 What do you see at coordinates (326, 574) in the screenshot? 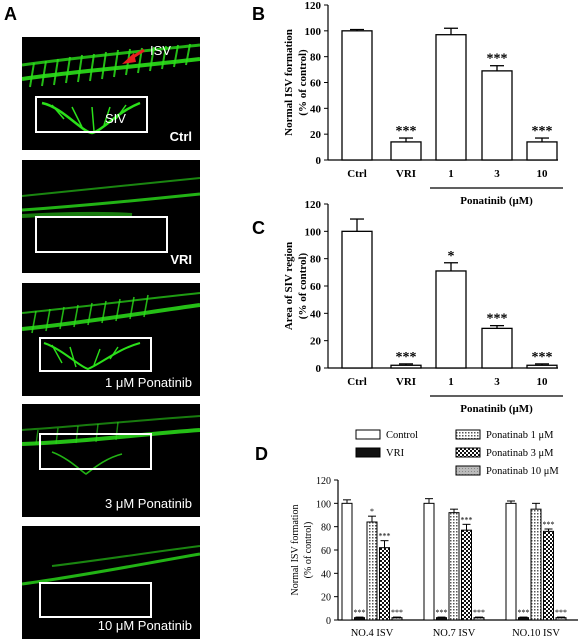
I see `chart-d-ytick-label: 40` at bounding box center [326, 574].